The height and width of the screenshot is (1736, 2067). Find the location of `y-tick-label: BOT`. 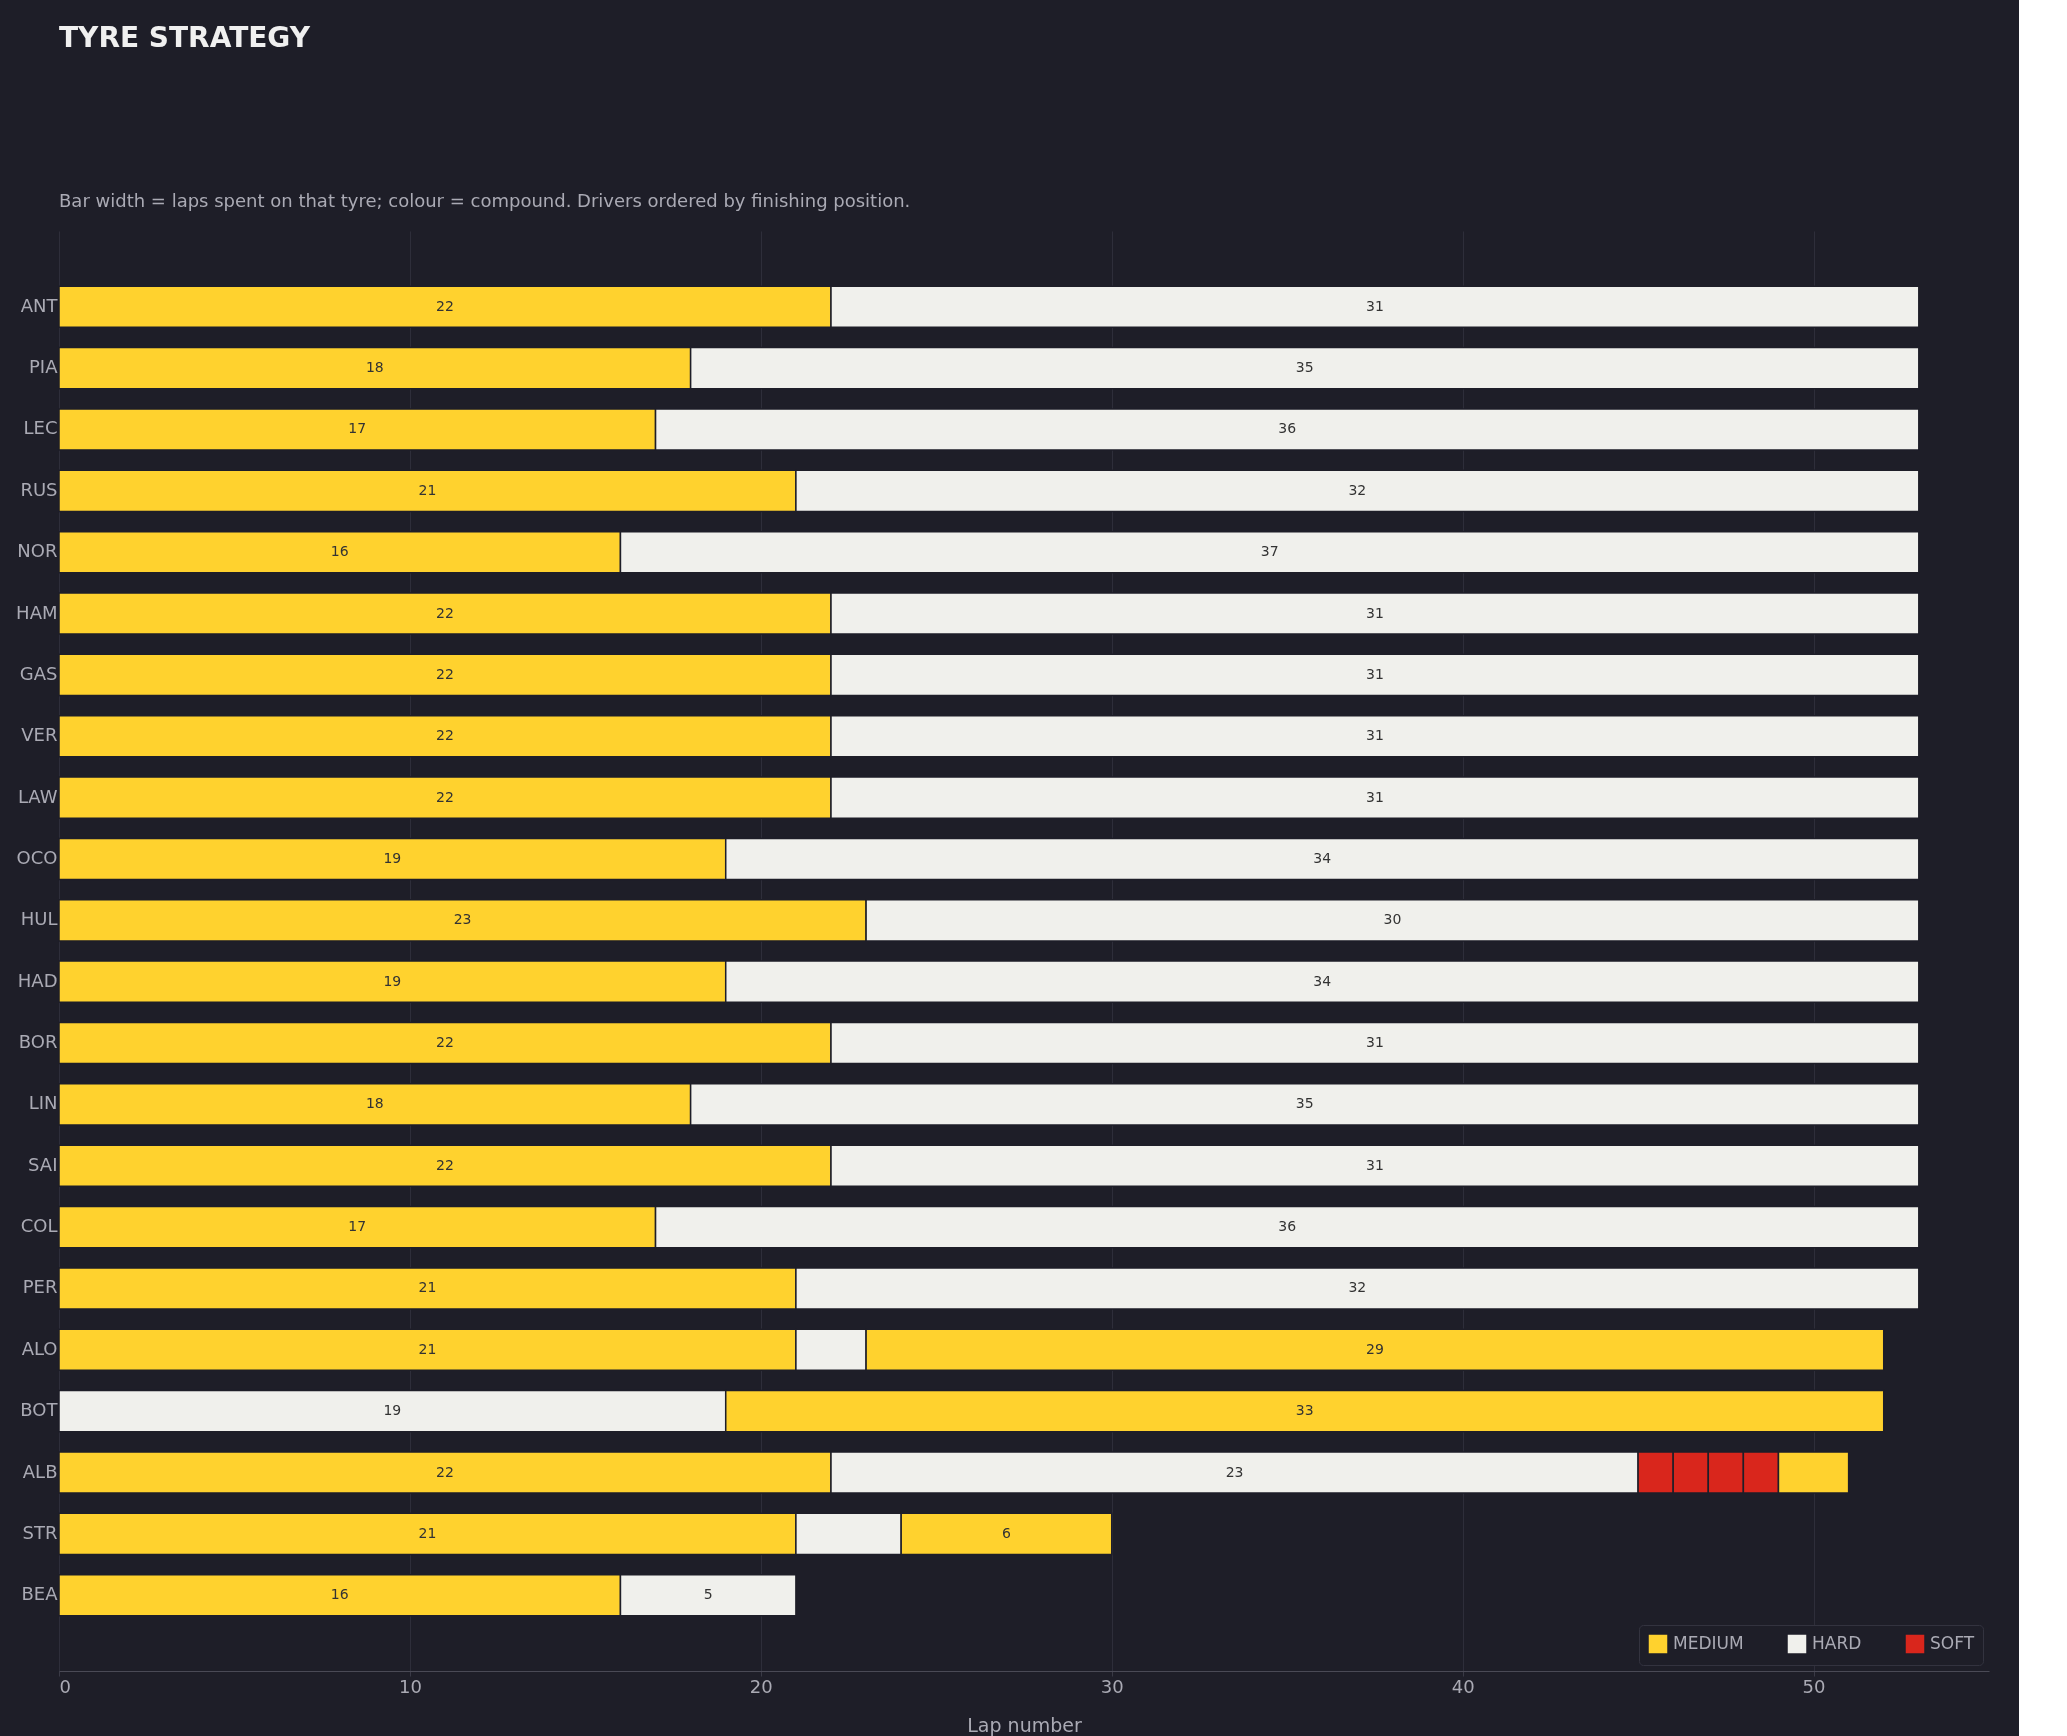

y-tick-label: BOT is located at coordinates (39, 1410).